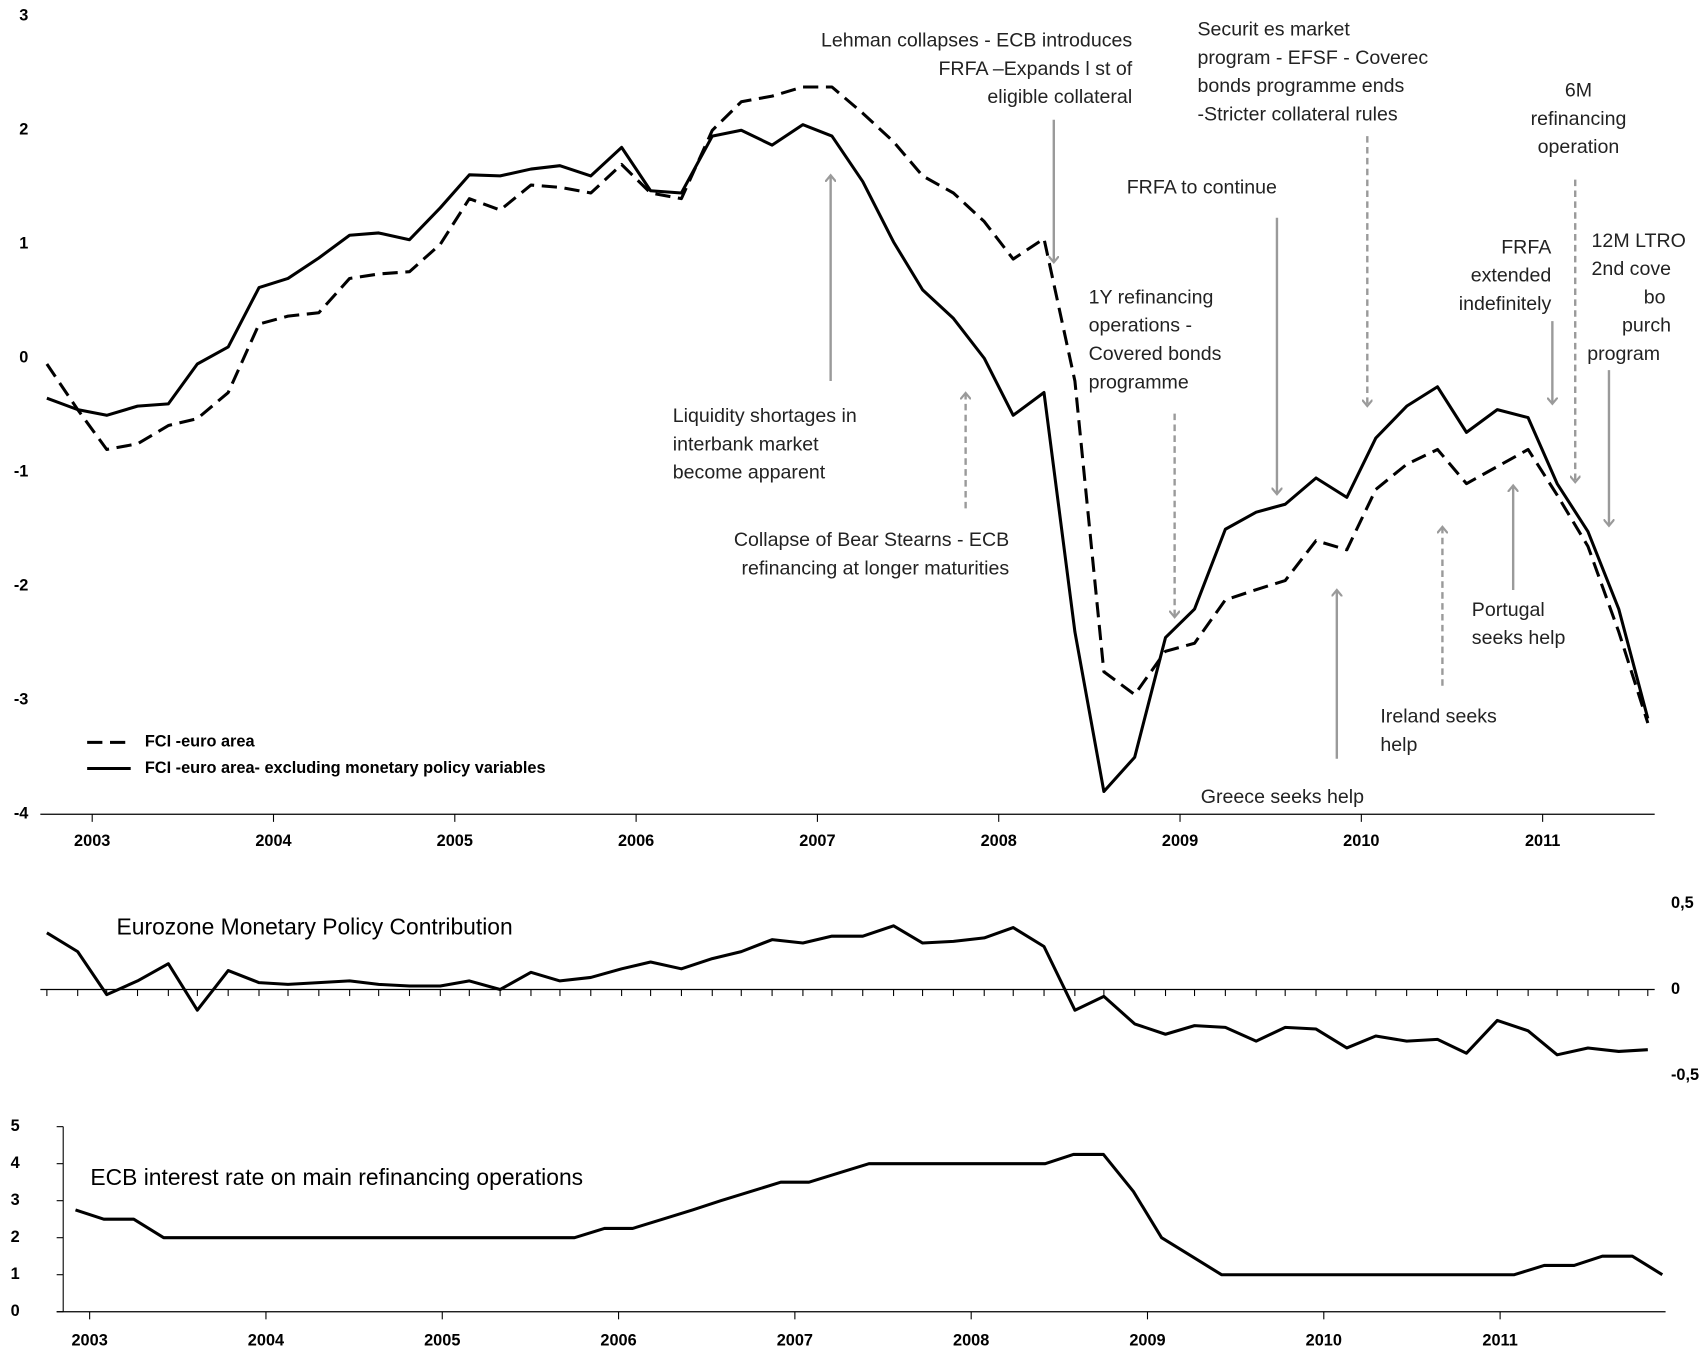 This screenshot has width=1707, height=1352. Describe the element at coordinates (1511, 276) in the screenshot. I see `annotation-text: extended` at that location.